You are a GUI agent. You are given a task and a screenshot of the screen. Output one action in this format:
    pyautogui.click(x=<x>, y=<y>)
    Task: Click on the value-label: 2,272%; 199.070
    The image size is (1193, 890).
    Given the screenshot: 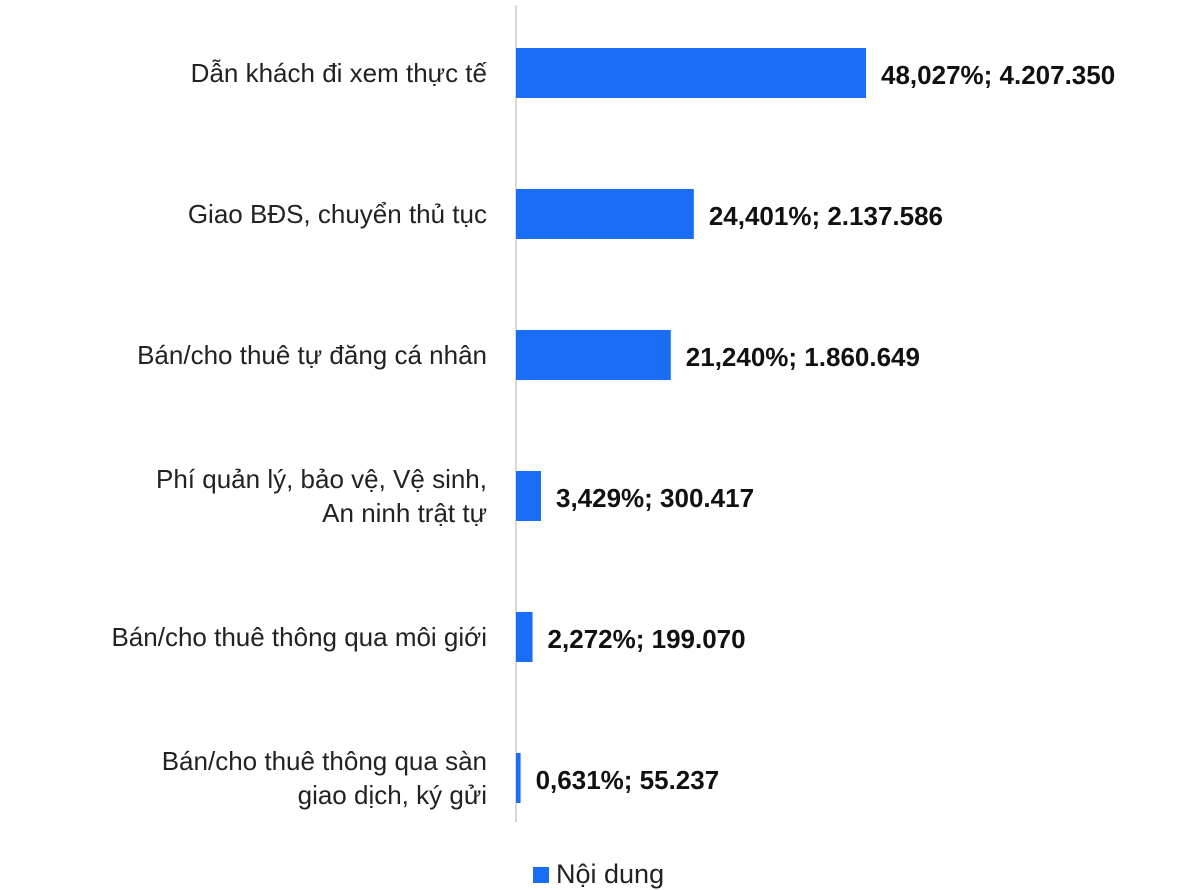 What is the action you would take?
    pyautogui.click(x=647, y=639)
    